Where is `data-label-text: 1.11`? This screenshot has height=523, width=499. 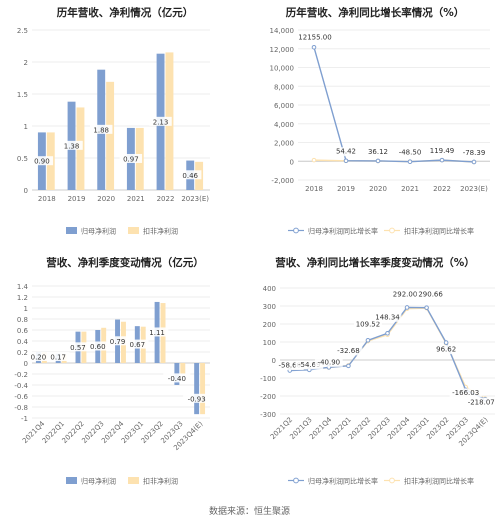
data-label-text: 1.11 is located at coordinates (157, 333).